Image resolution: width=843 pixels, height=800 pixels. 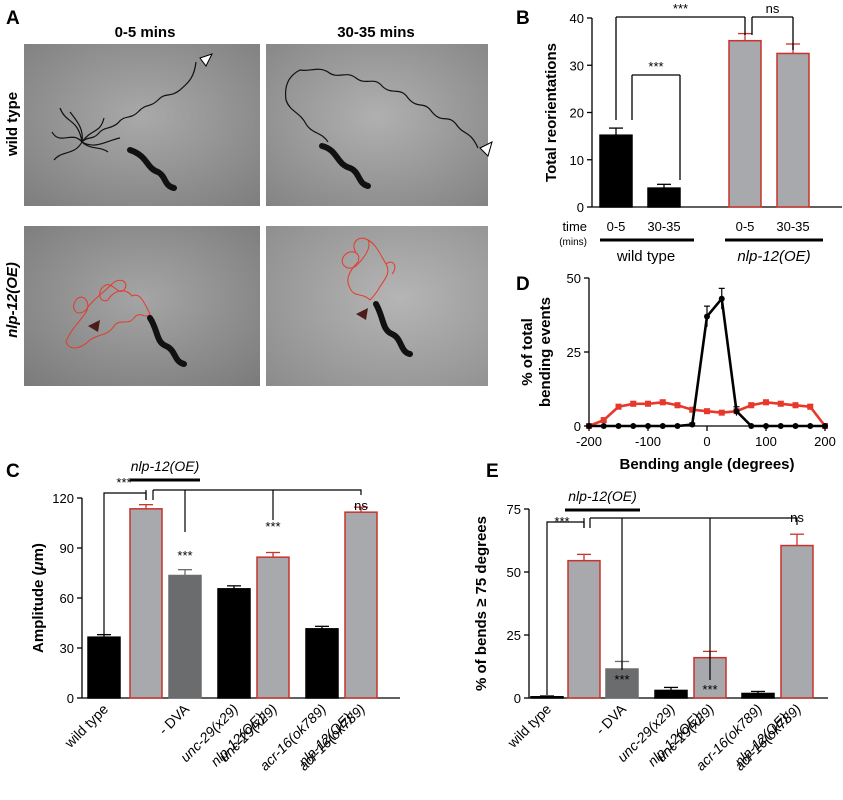 What do you see at coordinates (825, 441) in the screenshot?
I see `x-tick-label: 200` at bounding box center [825, 441].